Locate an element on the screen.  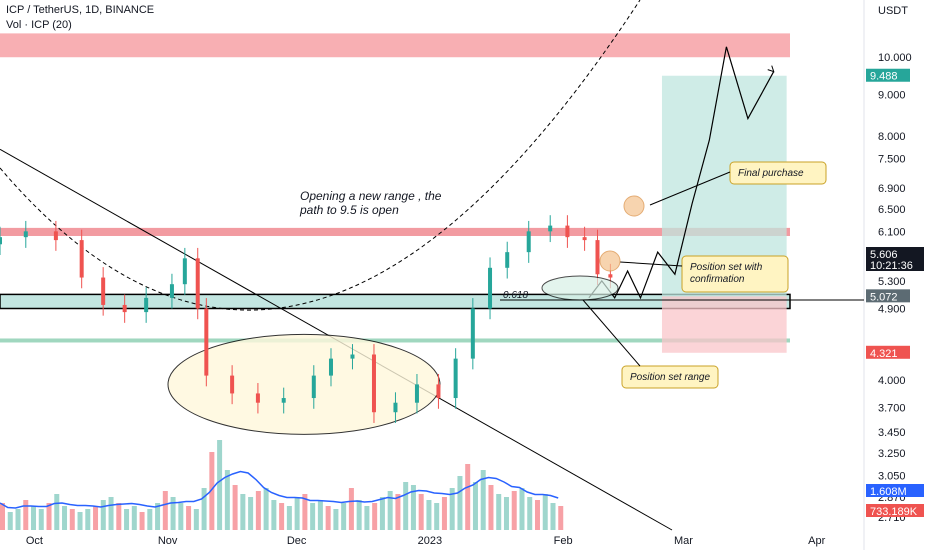
volume-ma-tag-bg is located at coordinates (895, 510).